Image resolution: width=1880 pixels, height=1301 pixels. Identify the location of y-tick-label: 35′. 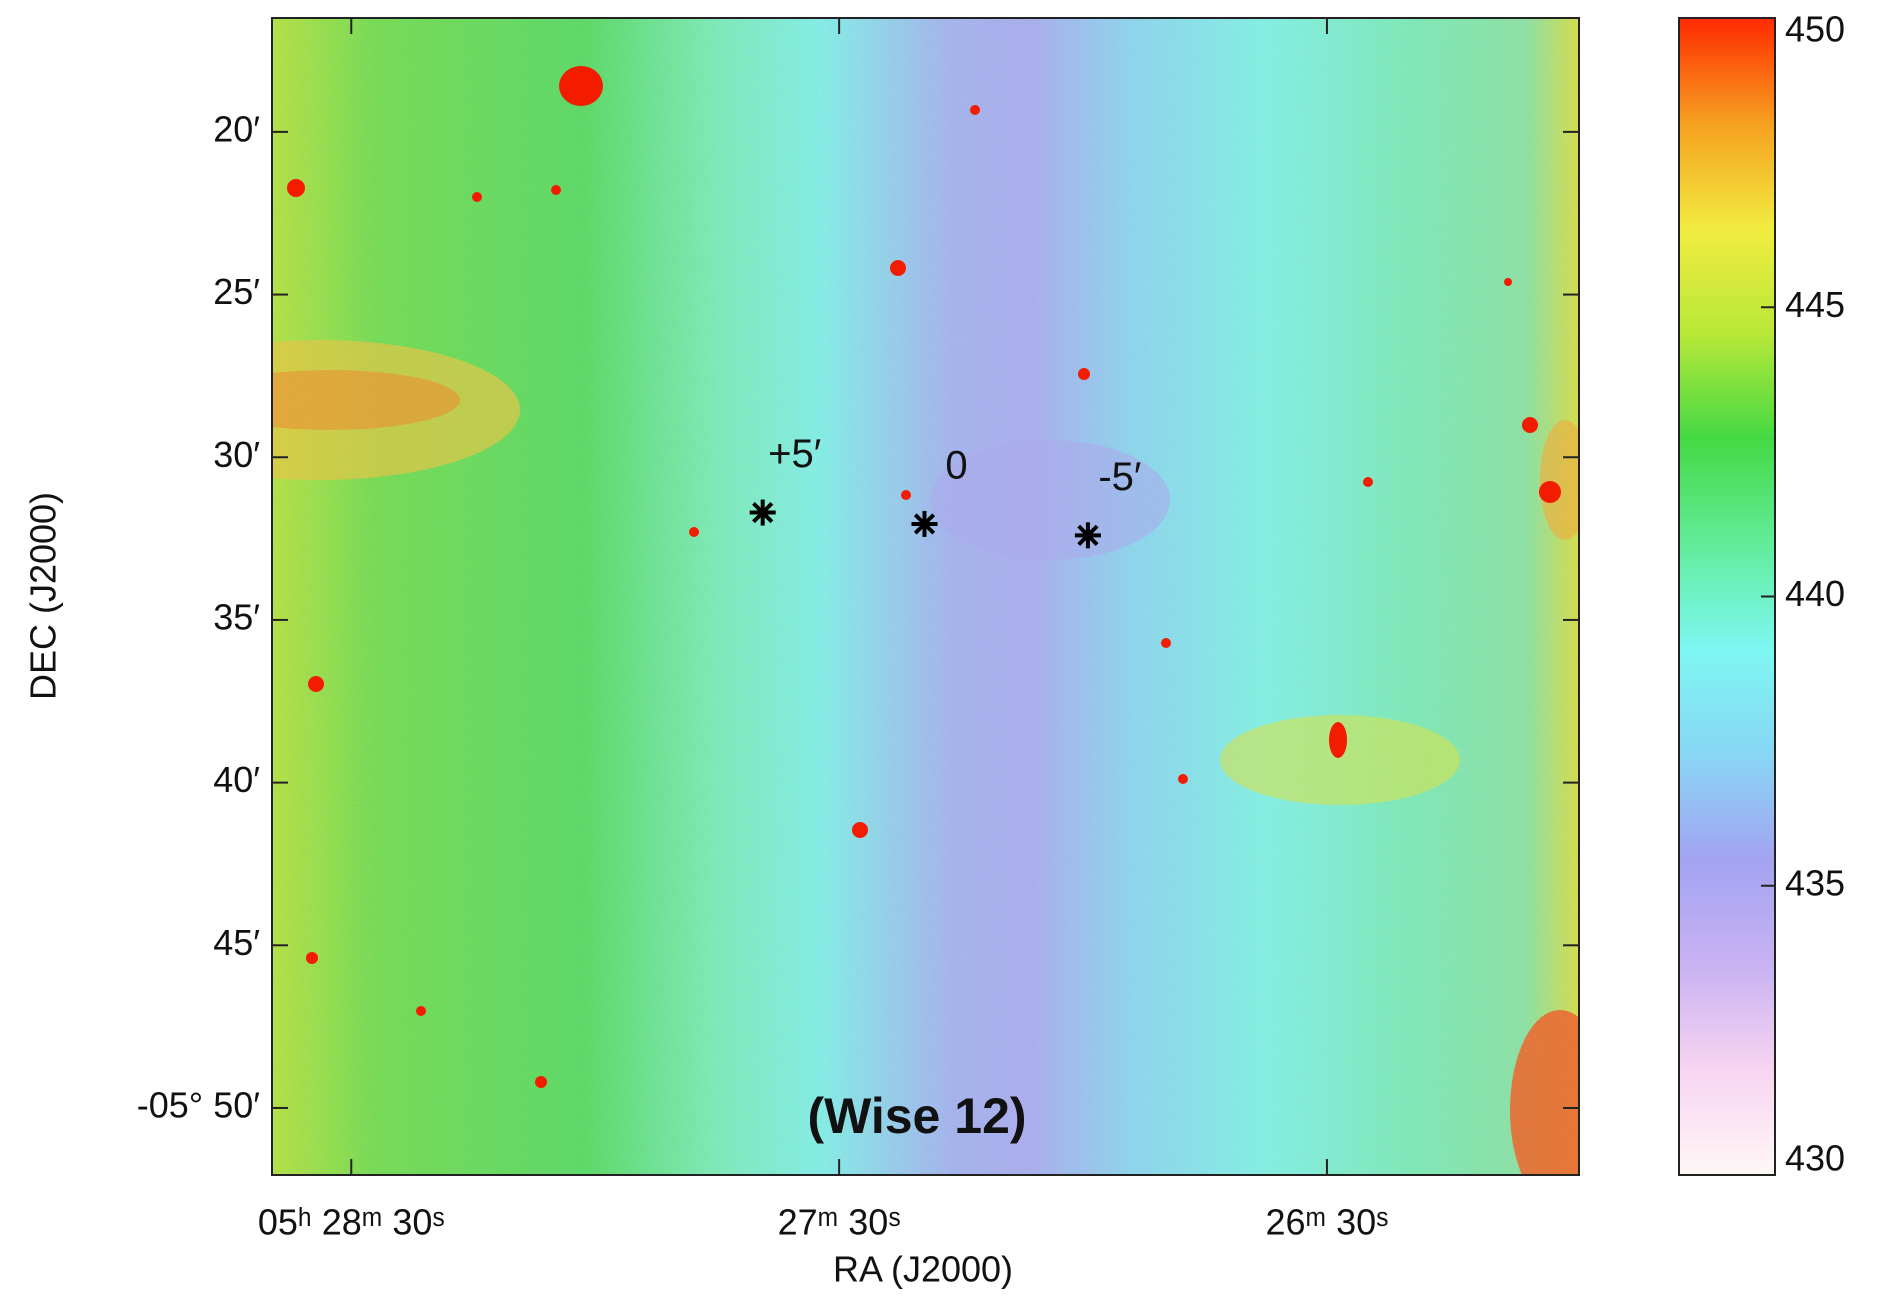
(236, 616).